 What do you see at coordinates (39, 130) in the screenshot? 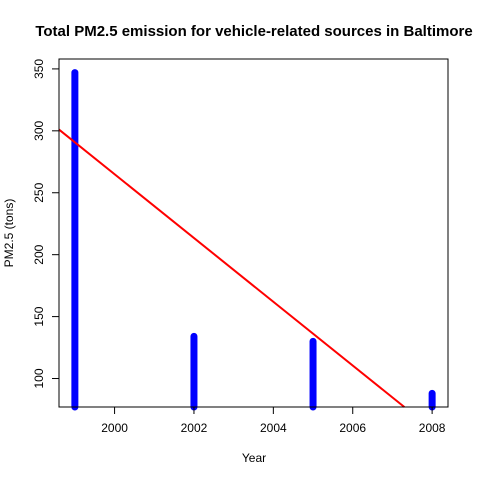
I see `y-tick-label-300: 300` at bounding box center [39, 130].